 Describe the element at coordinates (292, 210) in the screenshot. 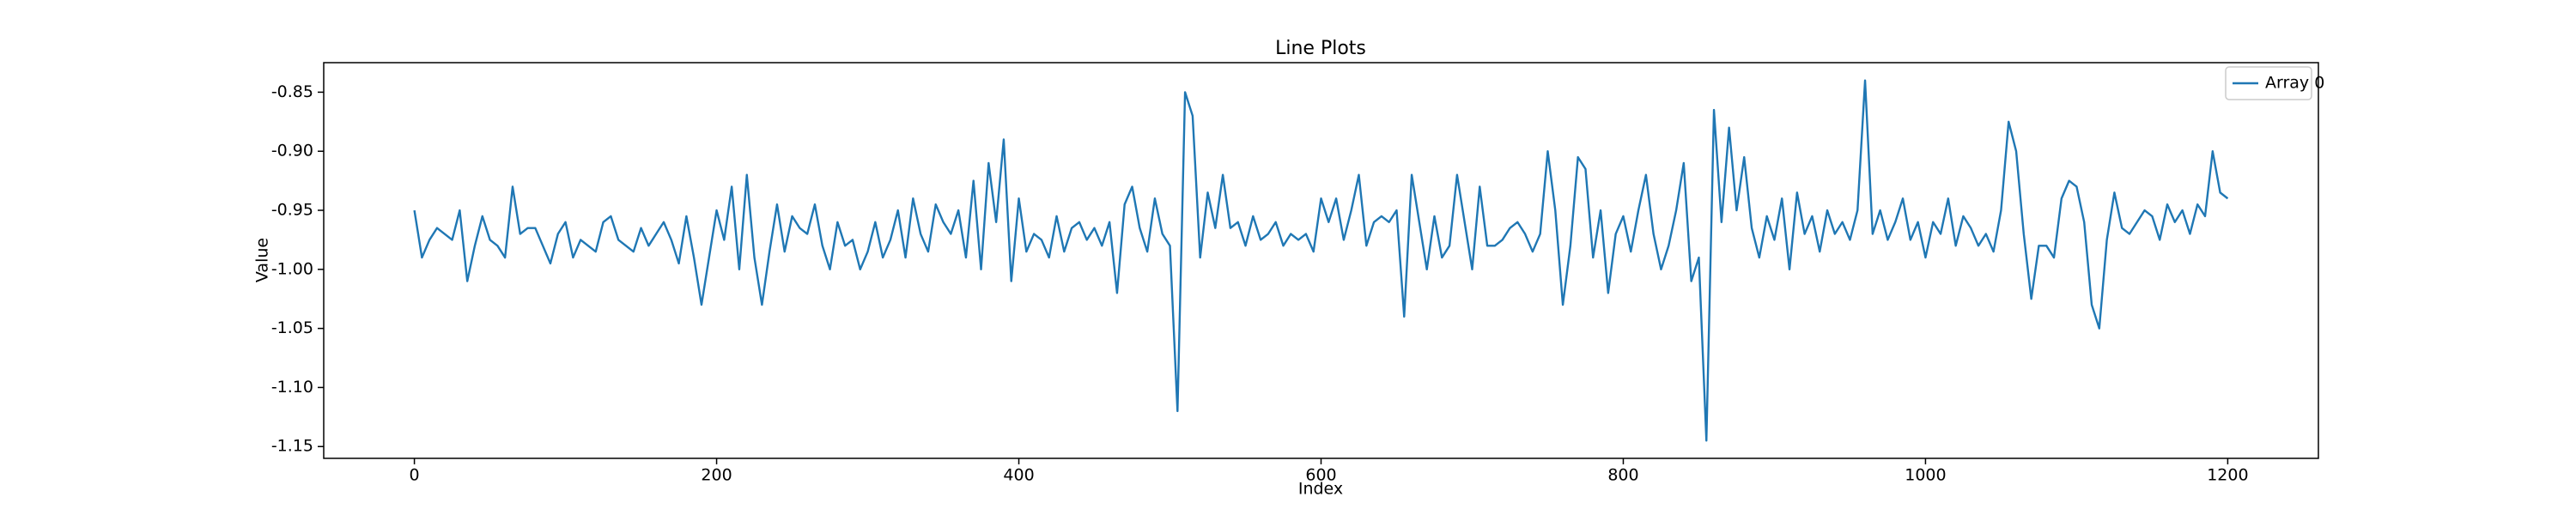

I see `y-tick-label: -0.95` at that location.